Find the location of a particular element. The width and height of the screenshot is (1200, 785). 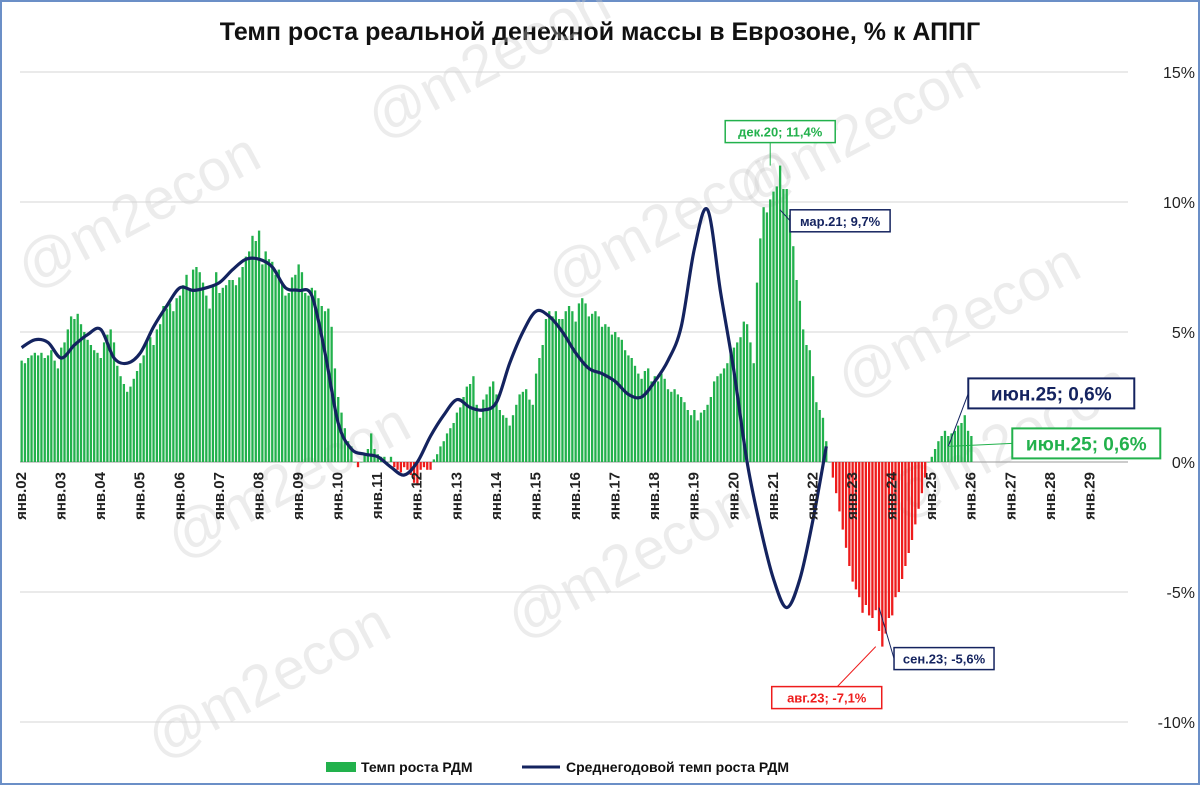

annotation-leader is located at coordinates (980, 444).